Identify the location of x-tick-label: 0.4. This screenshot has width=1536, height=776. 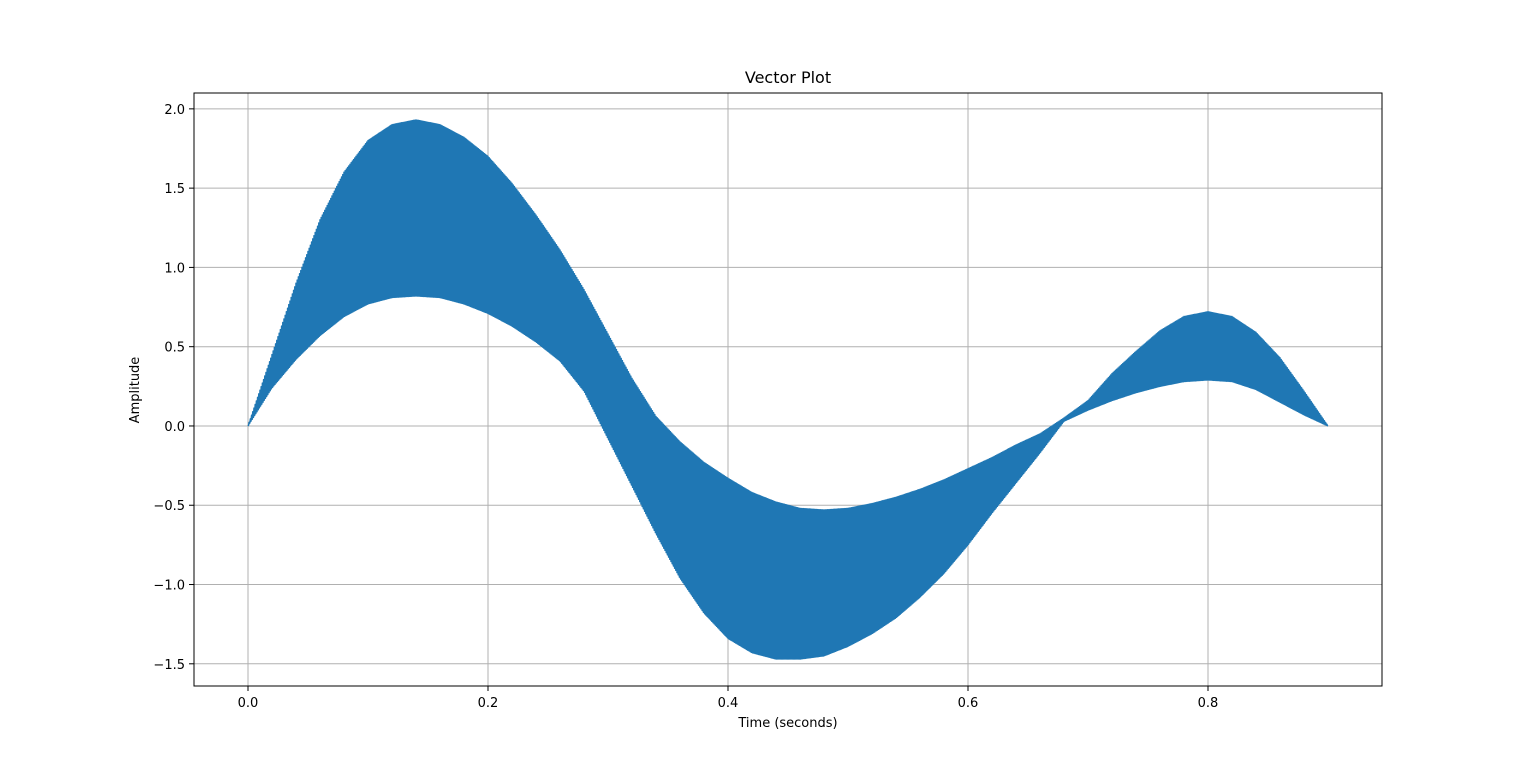
(728, 703).